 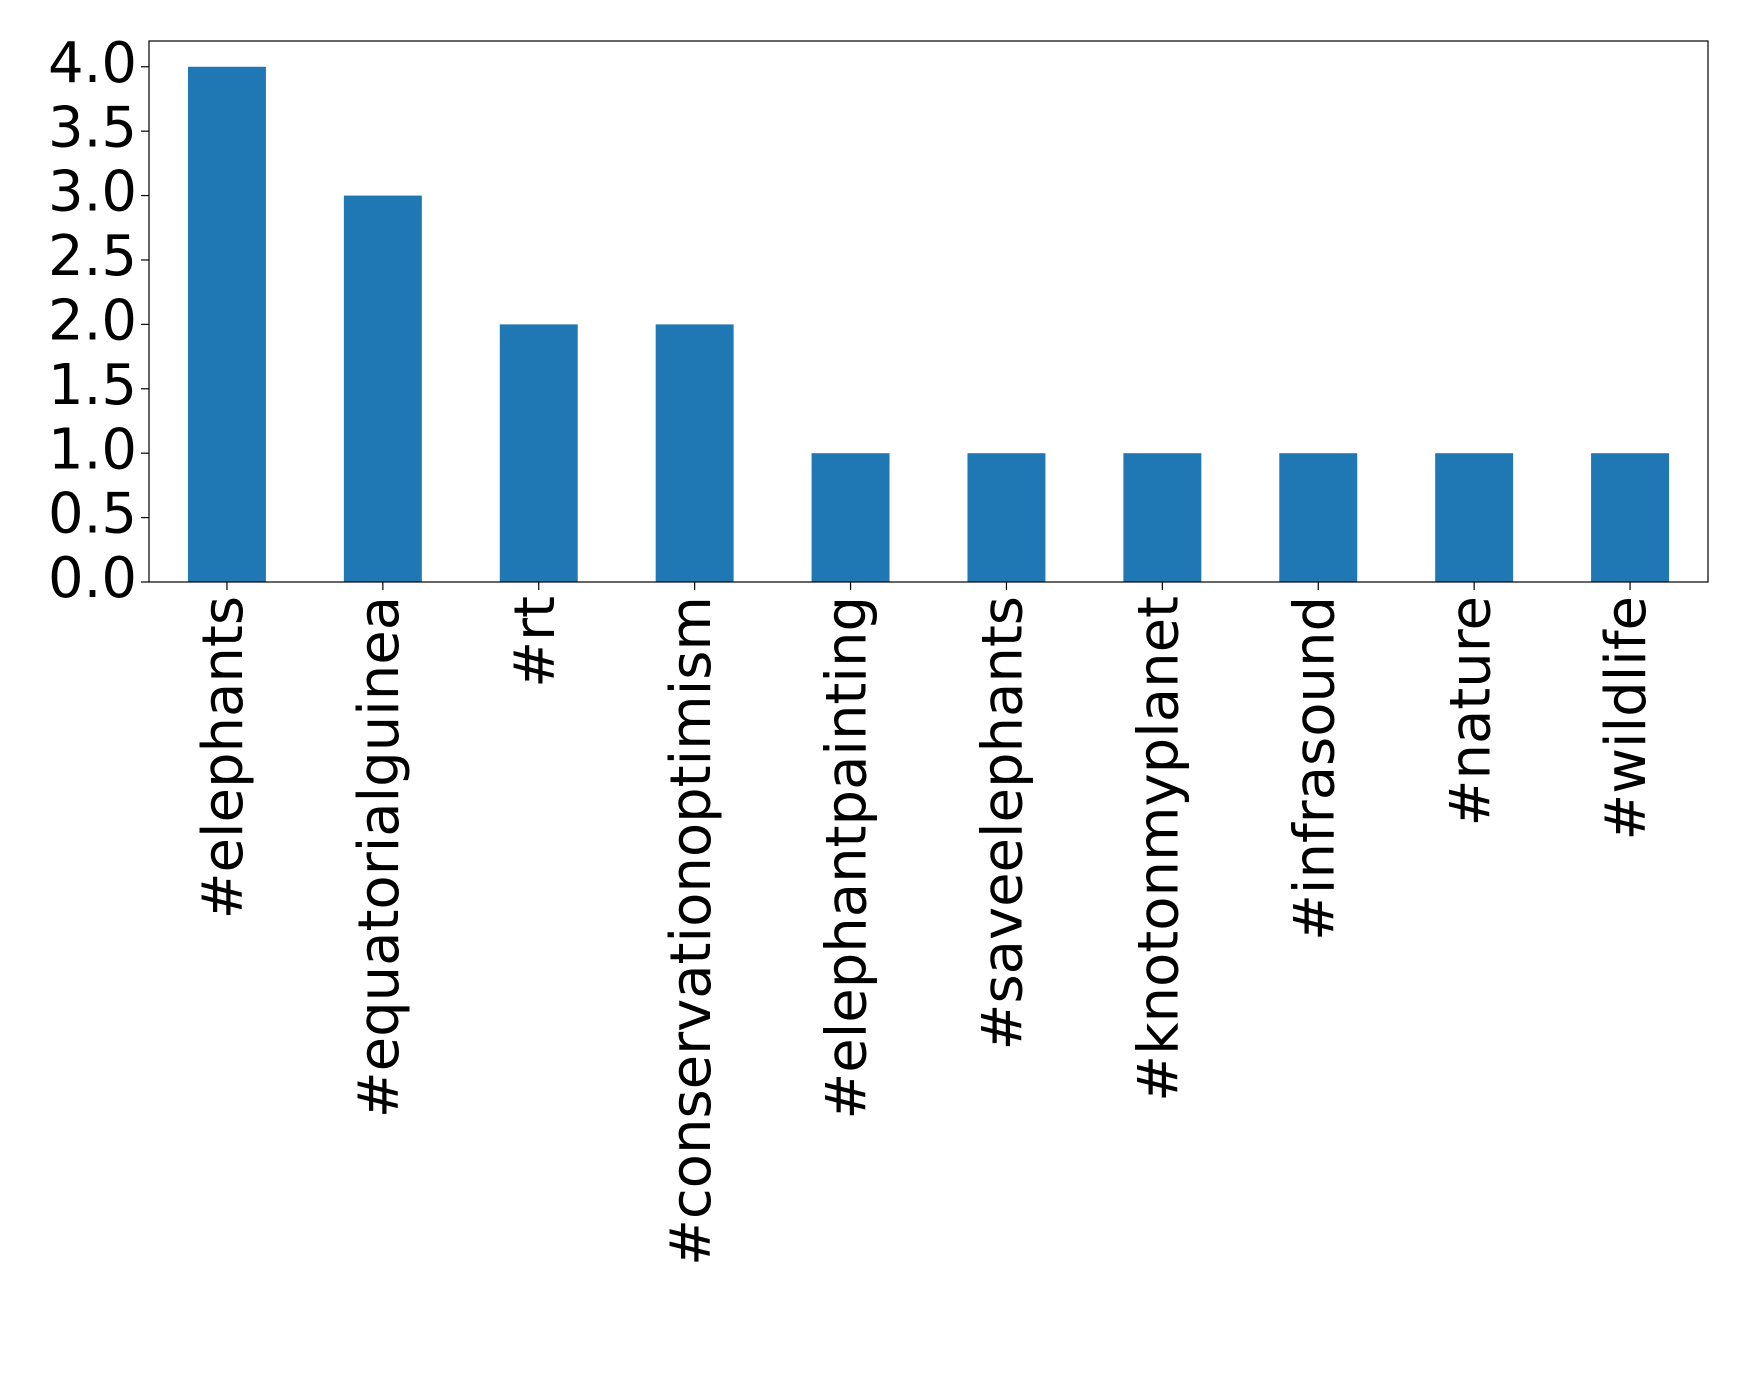 I want to click on x-tick-label: #elephantpainting, so click(x=847, y=858).